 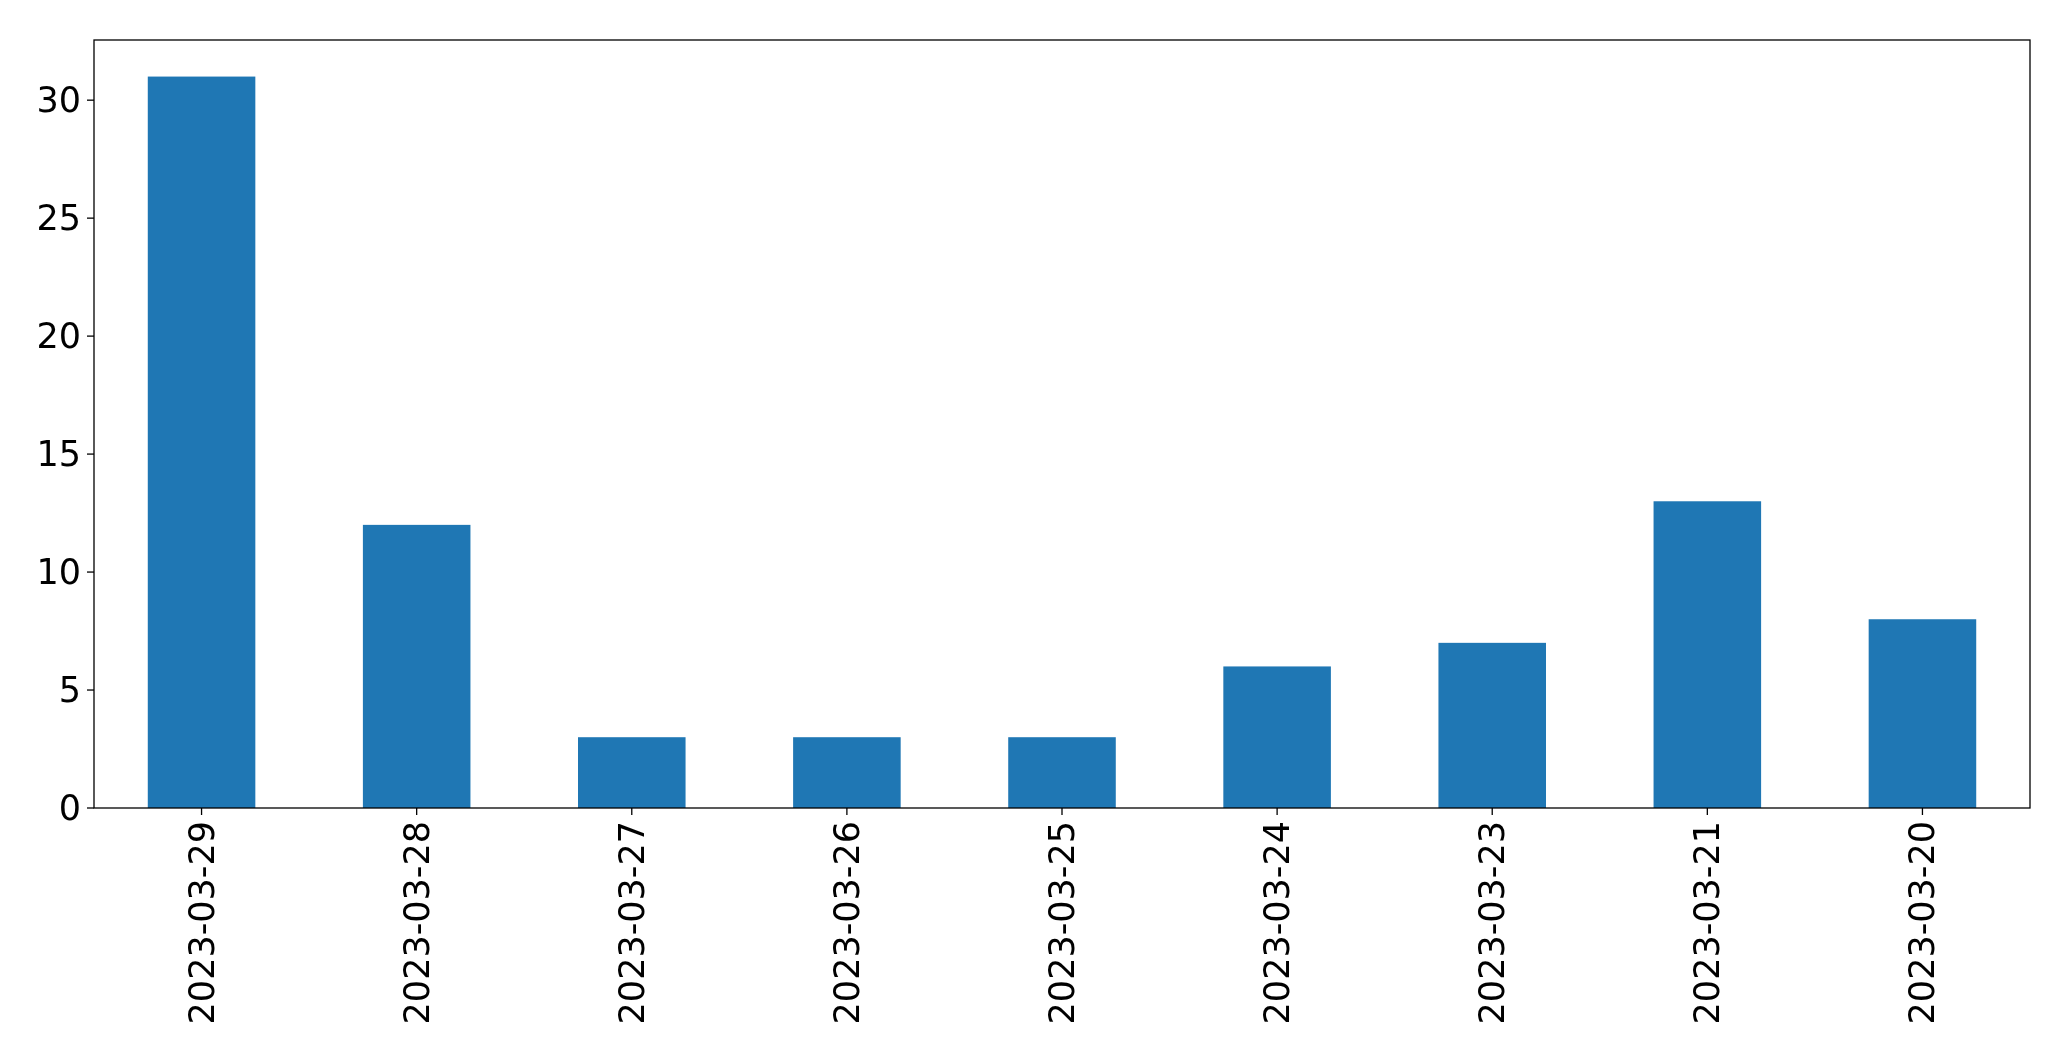 I want to click on y-tick-label: 0, so click(x=69, y=808).